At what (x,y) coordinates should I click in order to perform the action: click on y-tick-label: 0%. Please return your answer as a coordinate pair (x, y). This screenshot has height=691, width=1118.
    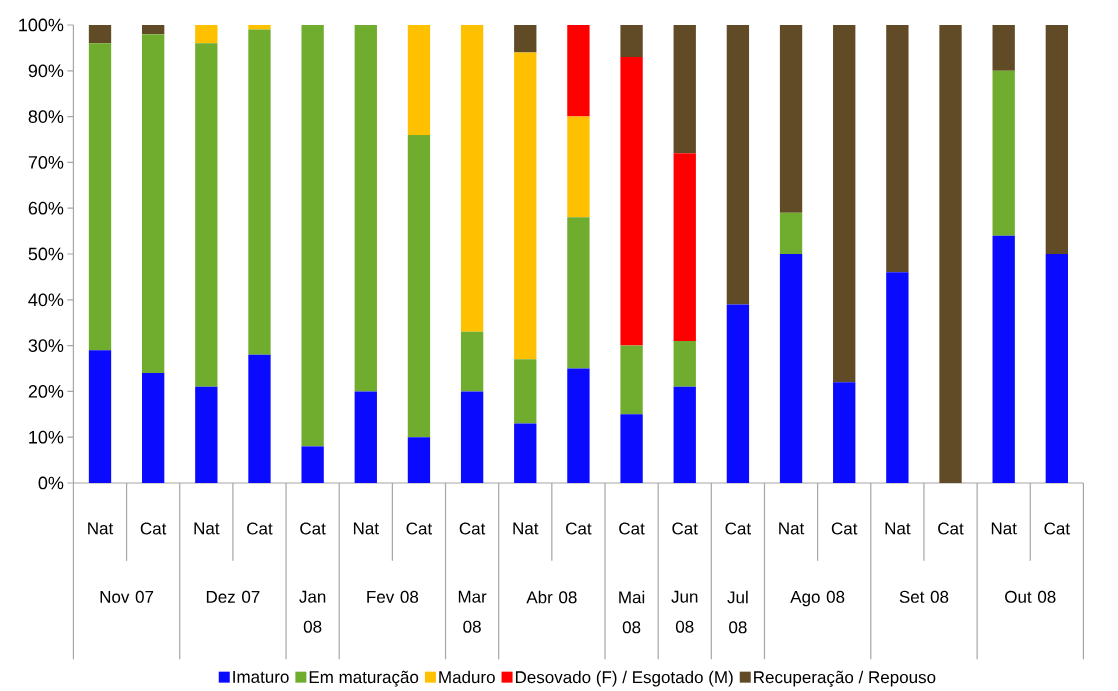
    Looking at the image, I should click on (51, 483).